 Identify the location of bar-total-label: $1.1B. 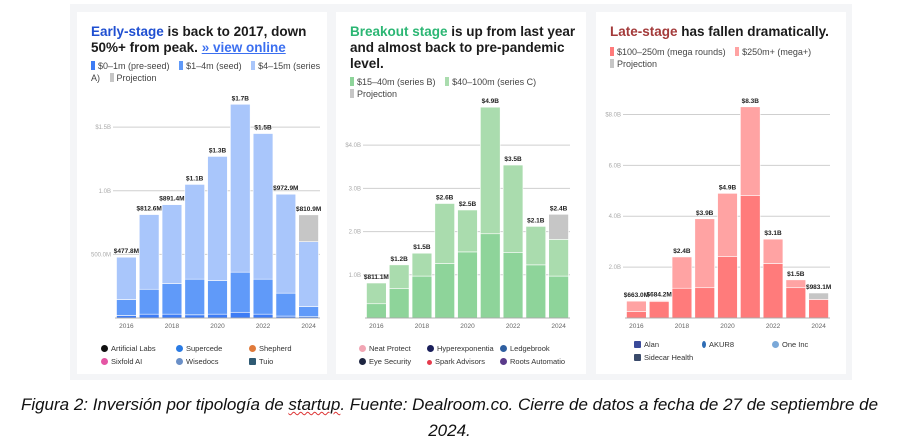
(195, 178).